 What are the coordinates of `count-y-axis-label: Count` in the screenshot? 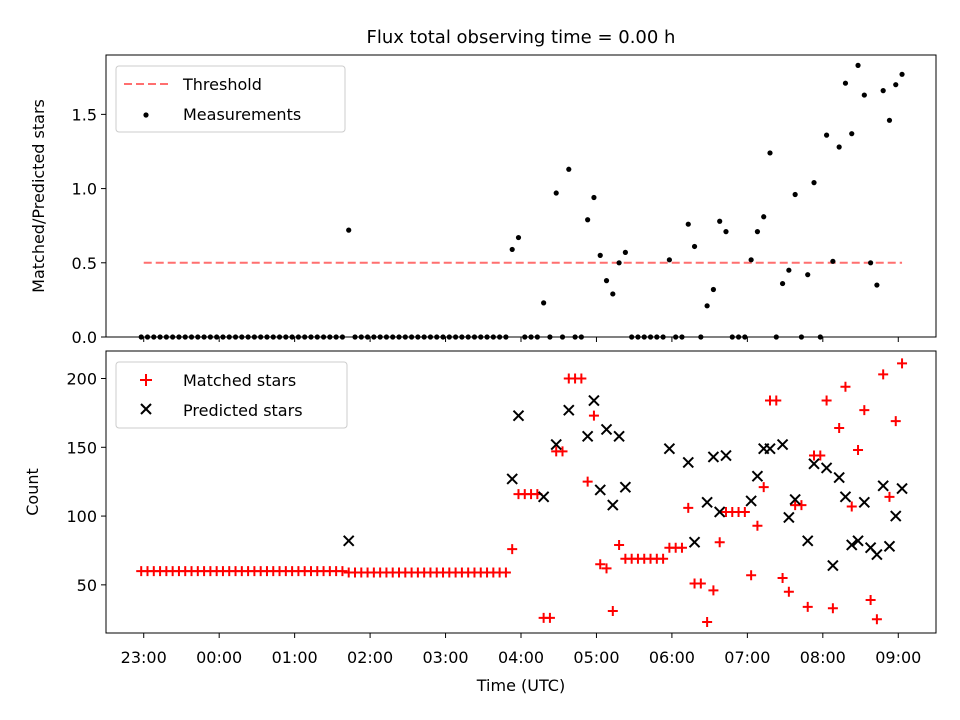 It's located at (32, 492).